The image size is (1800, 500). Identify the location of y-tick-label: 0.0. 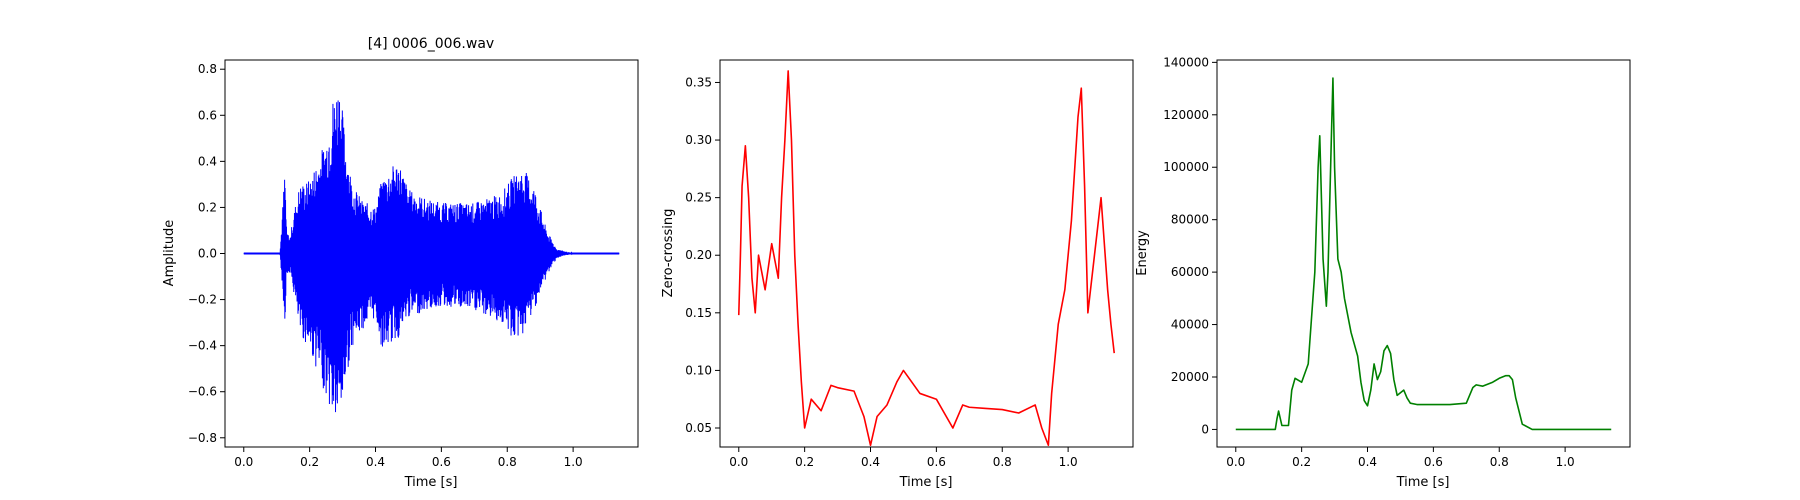
(207, 254).